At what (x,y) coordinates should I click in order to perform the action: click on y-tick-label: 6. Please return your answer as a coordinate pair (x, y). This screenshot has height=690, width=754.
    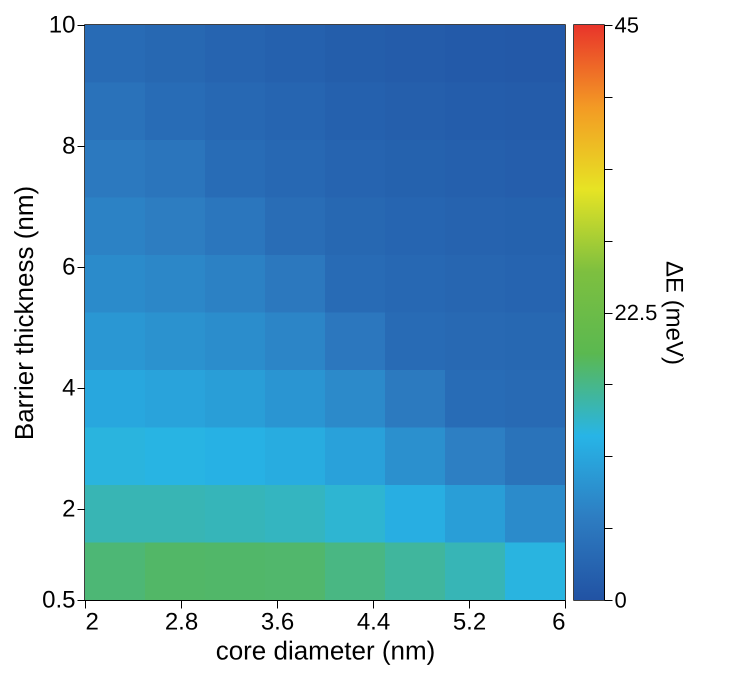
    Looking at the image, I should click on (69, 267).